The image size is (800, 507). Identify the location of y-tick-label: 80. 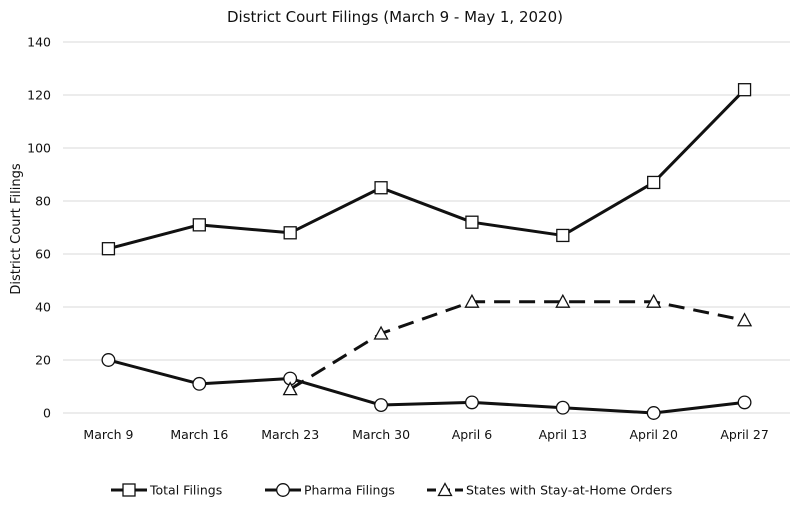
(43, 201).